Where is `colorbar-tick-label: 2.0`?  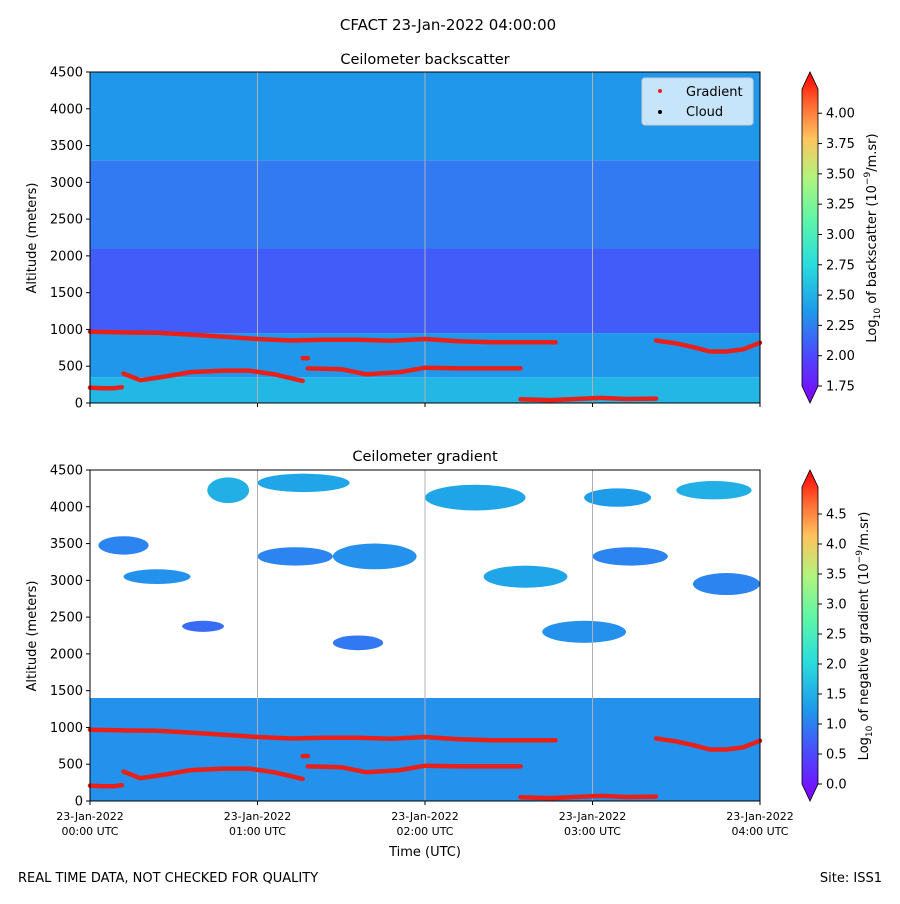 colorbar-tick-label: 2.0 is located at coordinates (836, 665).